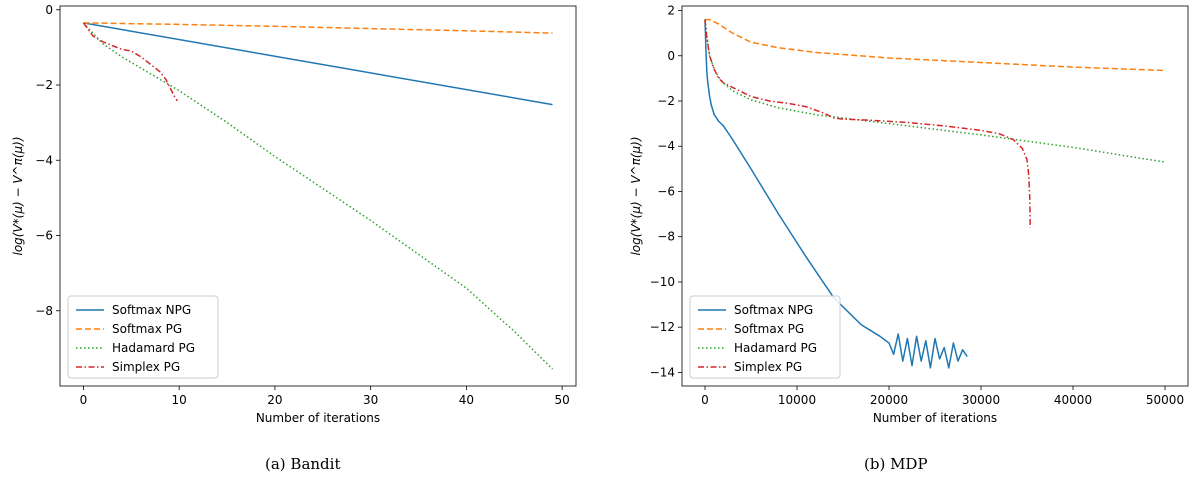 Image resolution: width=1201 pixels, height=483 pixels. I want to click on x-tick-label: 30000, so click(981, 400).